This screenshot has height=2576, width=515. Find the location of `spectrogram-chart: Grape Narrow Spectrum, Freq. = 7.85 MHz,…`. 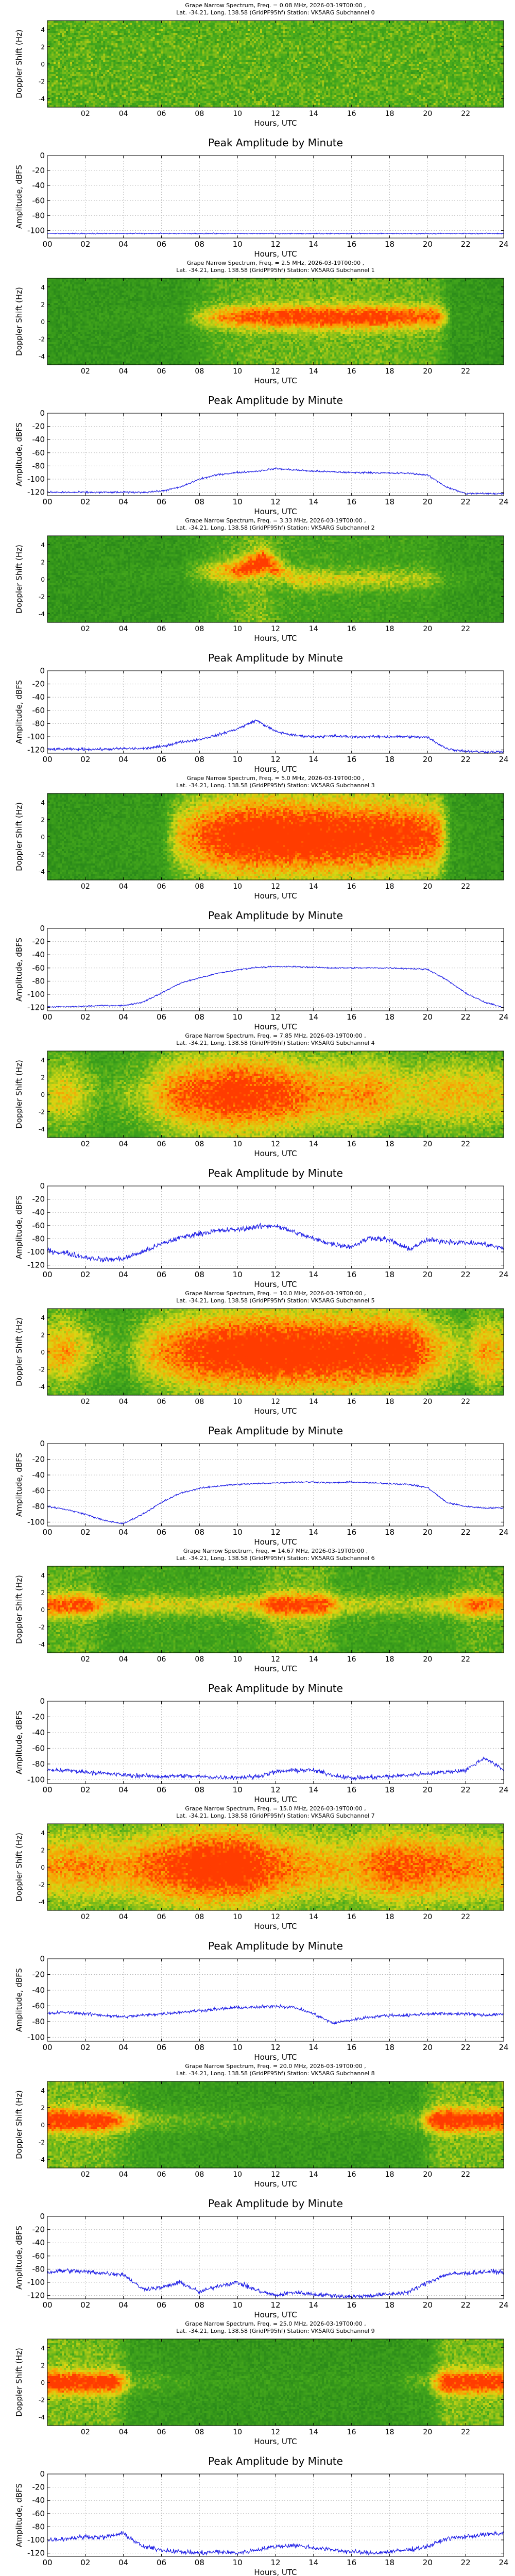

spectrogram-chart: Grape Narrow Spectrum, Freq. = 7.85 MHz,… is located at coordinates (257, 1094).